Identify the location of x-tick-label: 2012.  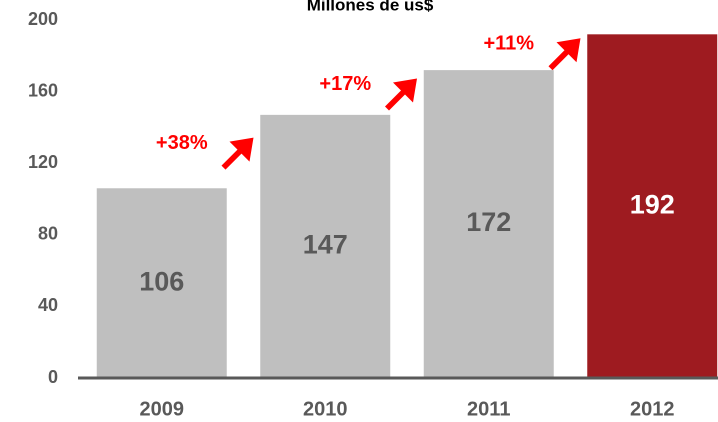
(652, 409).